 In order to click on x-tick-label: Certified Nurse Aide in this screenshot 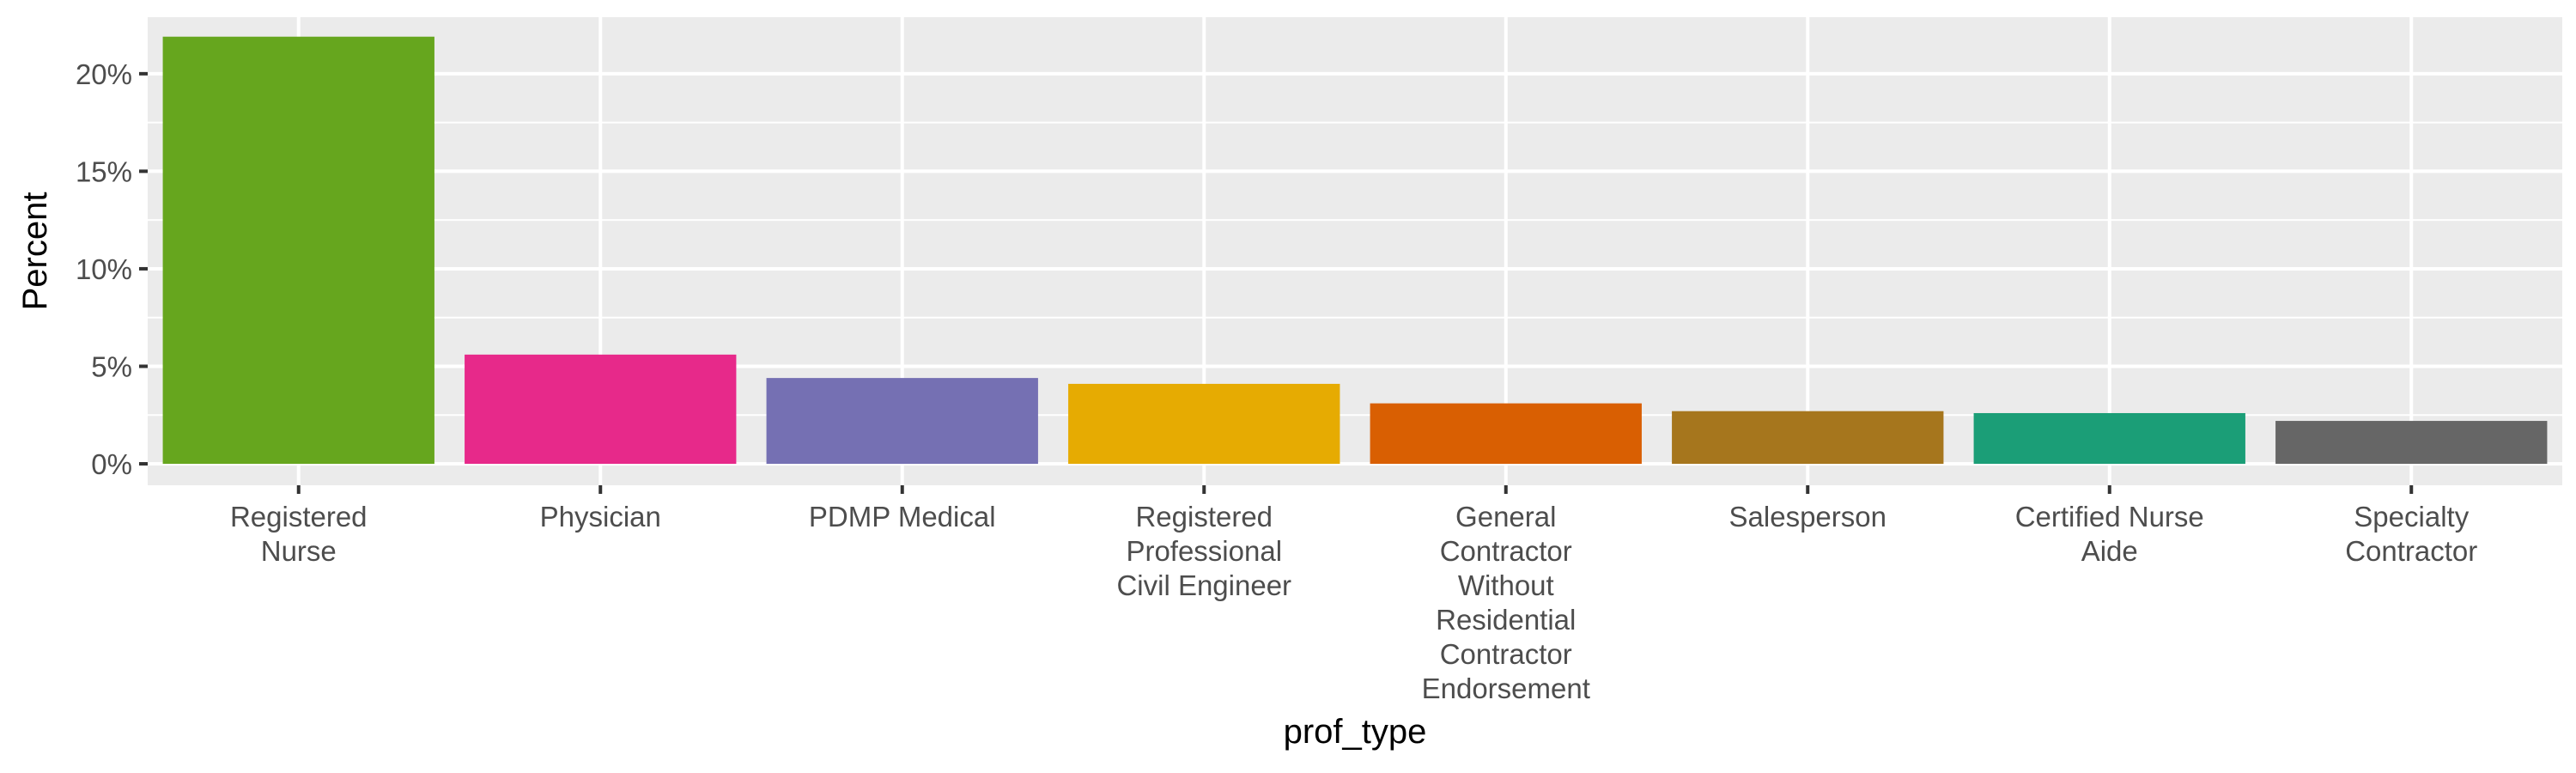, I will do `click(2109, 534)`.